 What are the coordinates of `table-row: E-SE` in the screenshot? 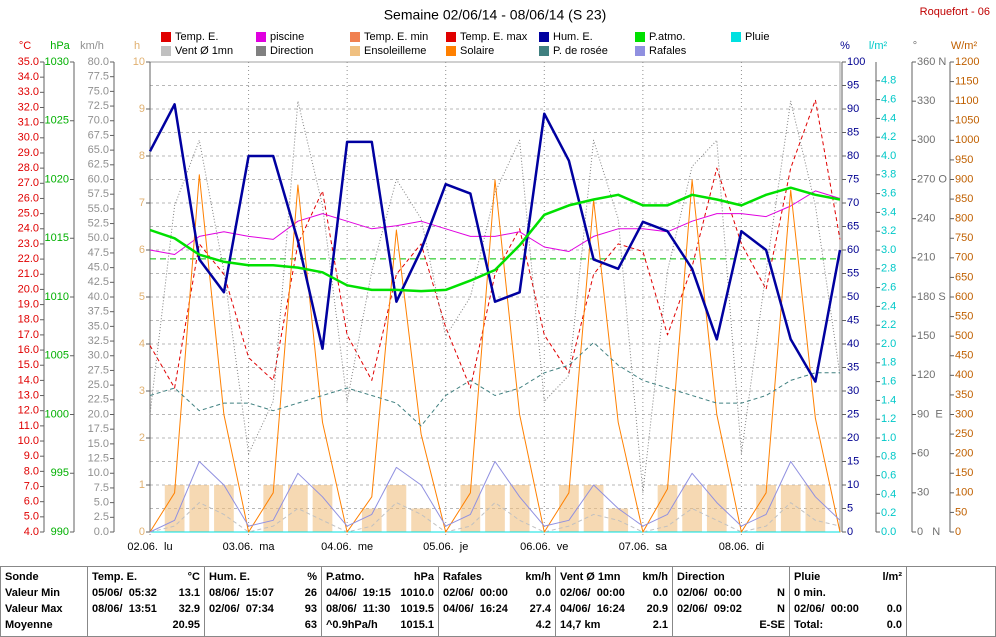 It's located at (731, 625).